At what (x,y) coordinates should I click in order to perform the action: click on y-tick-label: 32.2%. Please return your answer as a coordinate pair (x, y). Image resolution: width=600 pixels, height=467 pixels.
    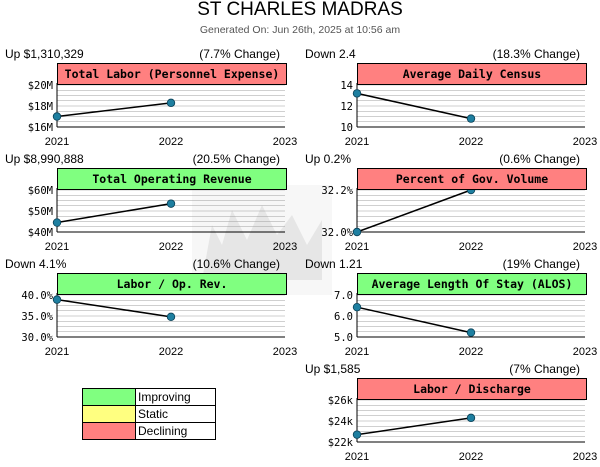
    Looking at the image, I should click on (337, 191).